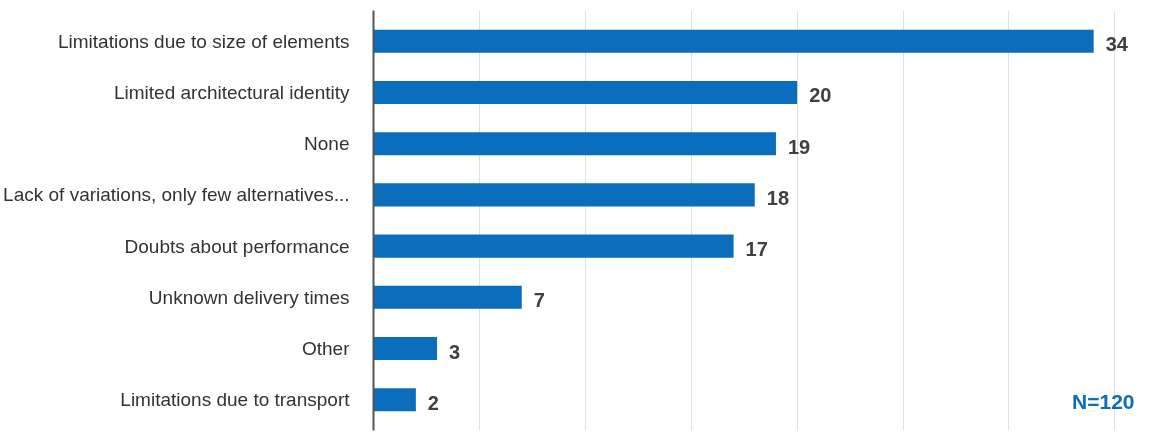  I want to click on data-label: 17, so click(756, 249).